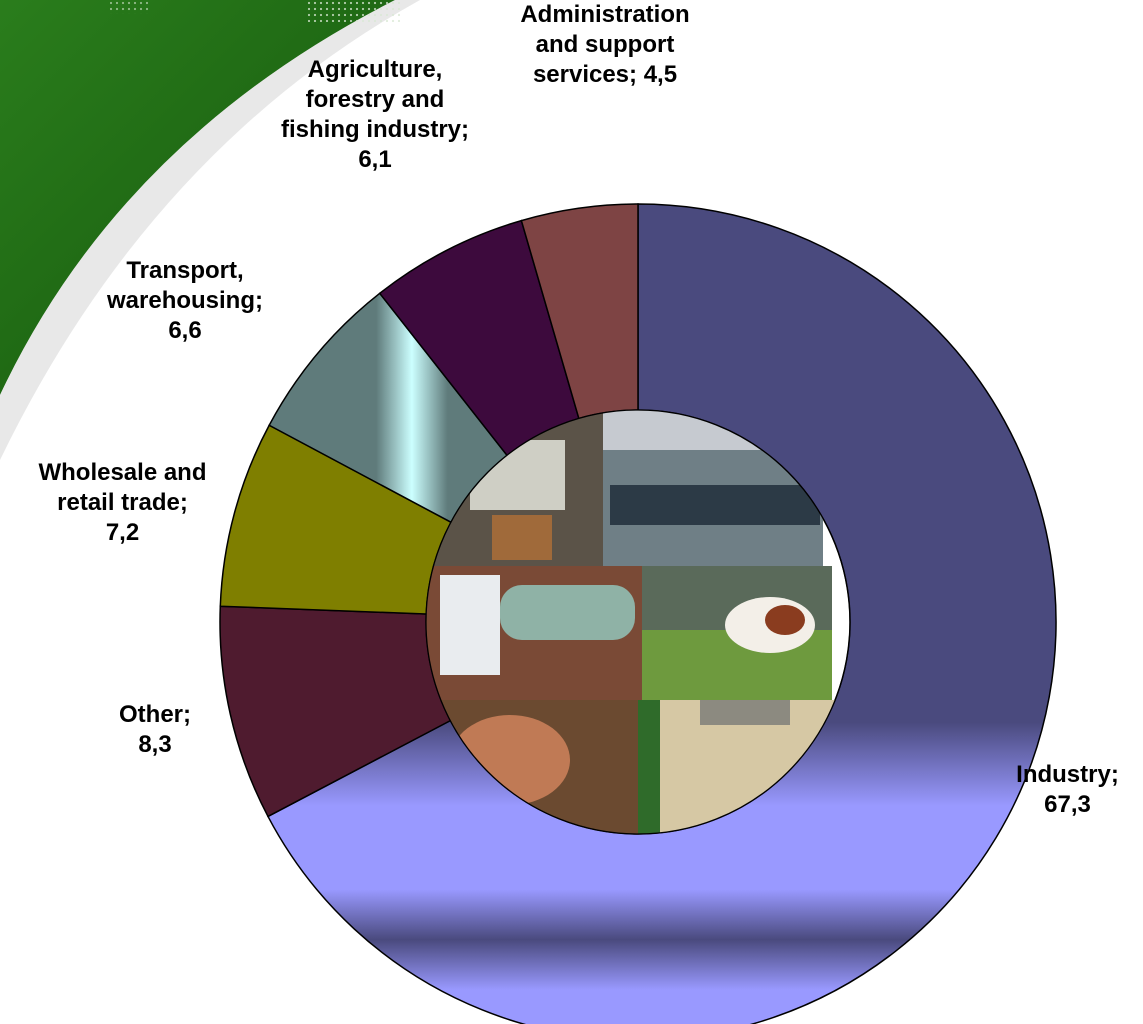 This screenshot has width=1143, height=1024. Describe the element at coordinates (352, 11) in the screenshot. I see `dotted-pattern` at that location.